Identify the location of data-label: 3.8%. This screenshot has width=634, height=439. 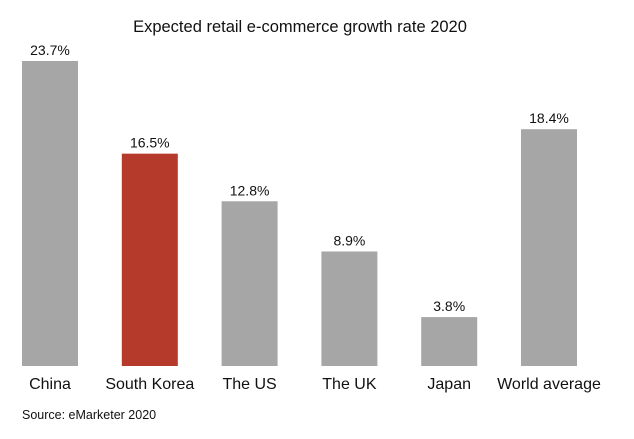
(449, 306).